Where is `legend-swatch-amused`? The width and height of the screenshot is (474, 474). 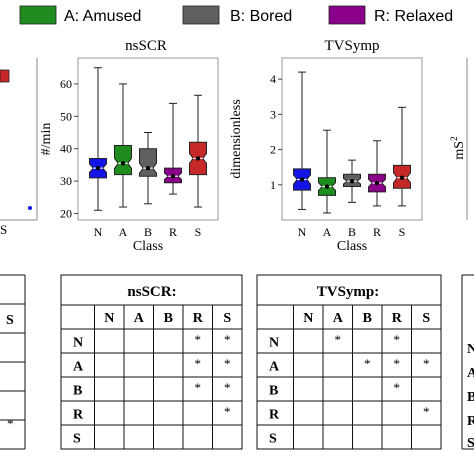
legend-swatch-amused is located at coordinates (38, 15).